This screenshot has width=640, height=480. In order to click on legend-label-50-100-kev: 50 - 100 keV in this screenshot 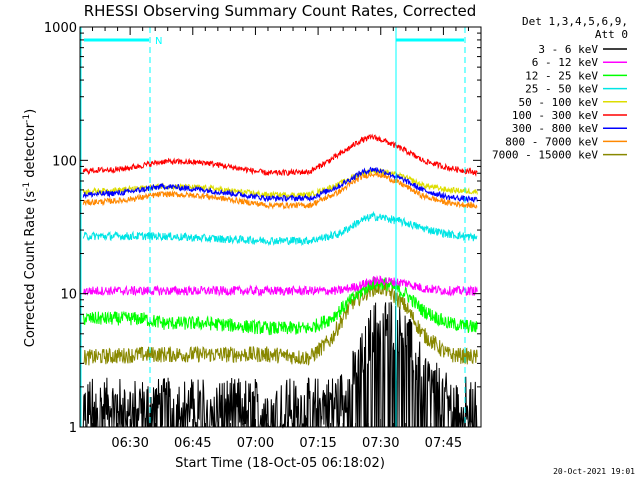, I will do `click(559, 102)`.